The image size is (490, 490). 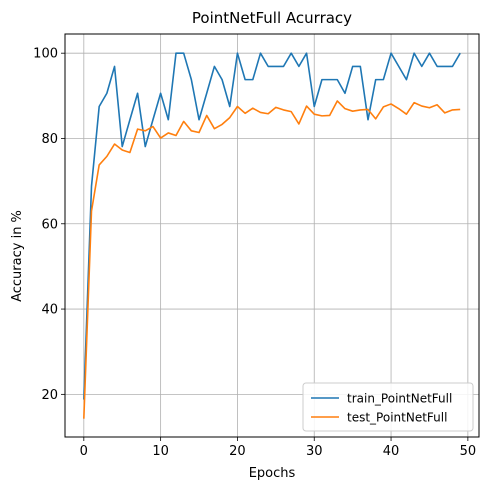 I want to click on legend: train_PointNetFull test_PointNetFull, so click(x=388, y=407).